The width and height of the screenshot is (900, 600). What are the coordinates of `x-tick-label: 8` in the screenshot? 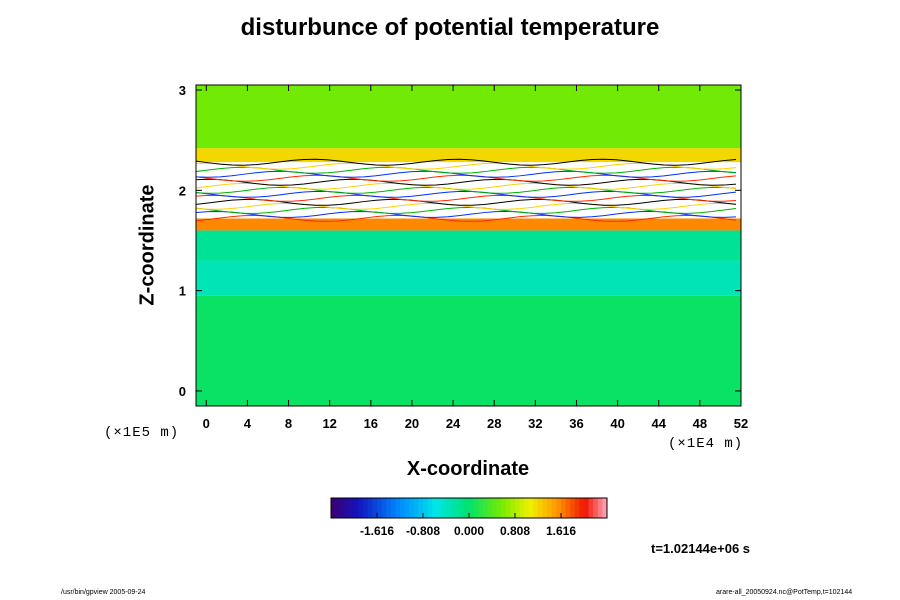 It's located at (288, 423).